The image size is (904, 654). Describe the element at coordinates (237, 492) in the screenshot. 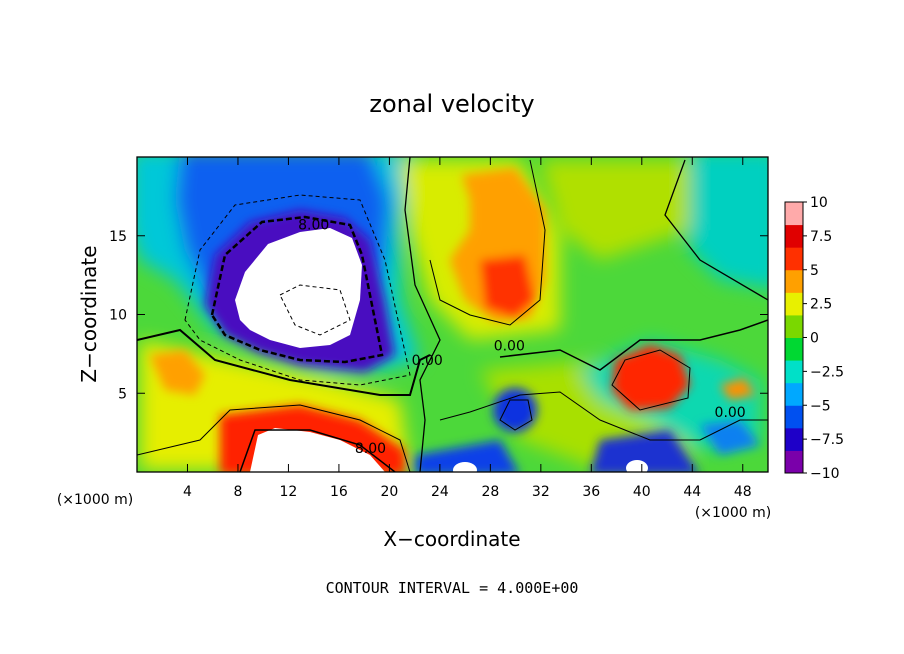

I see `x-tick-label: 8` at that location.